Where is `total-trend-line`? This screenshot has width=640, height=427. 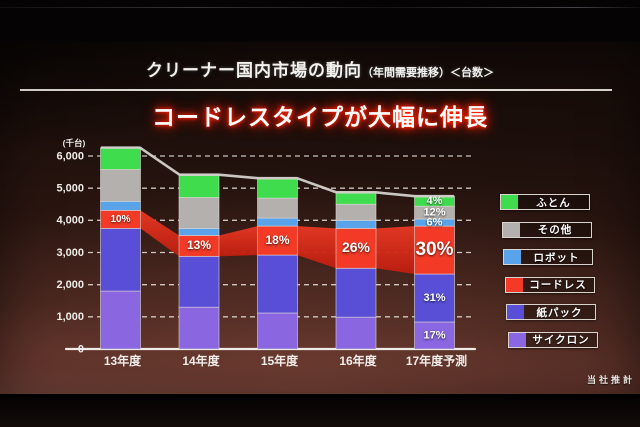
total-trend-line is located at coordinates (277, 172).